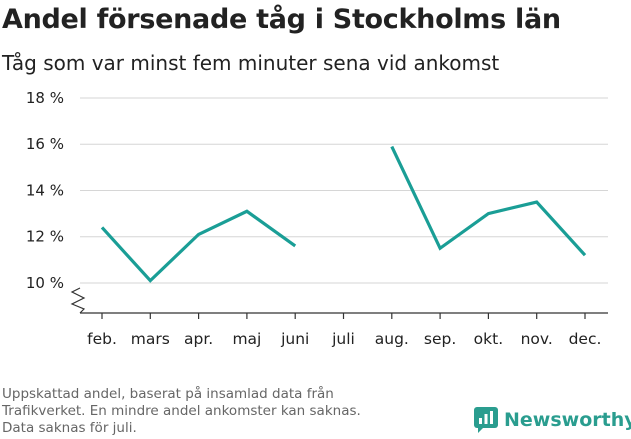 The height and width of the screenshot is (439, 631). I want to click on y-tick-label: 12 %, so click(45, 237).